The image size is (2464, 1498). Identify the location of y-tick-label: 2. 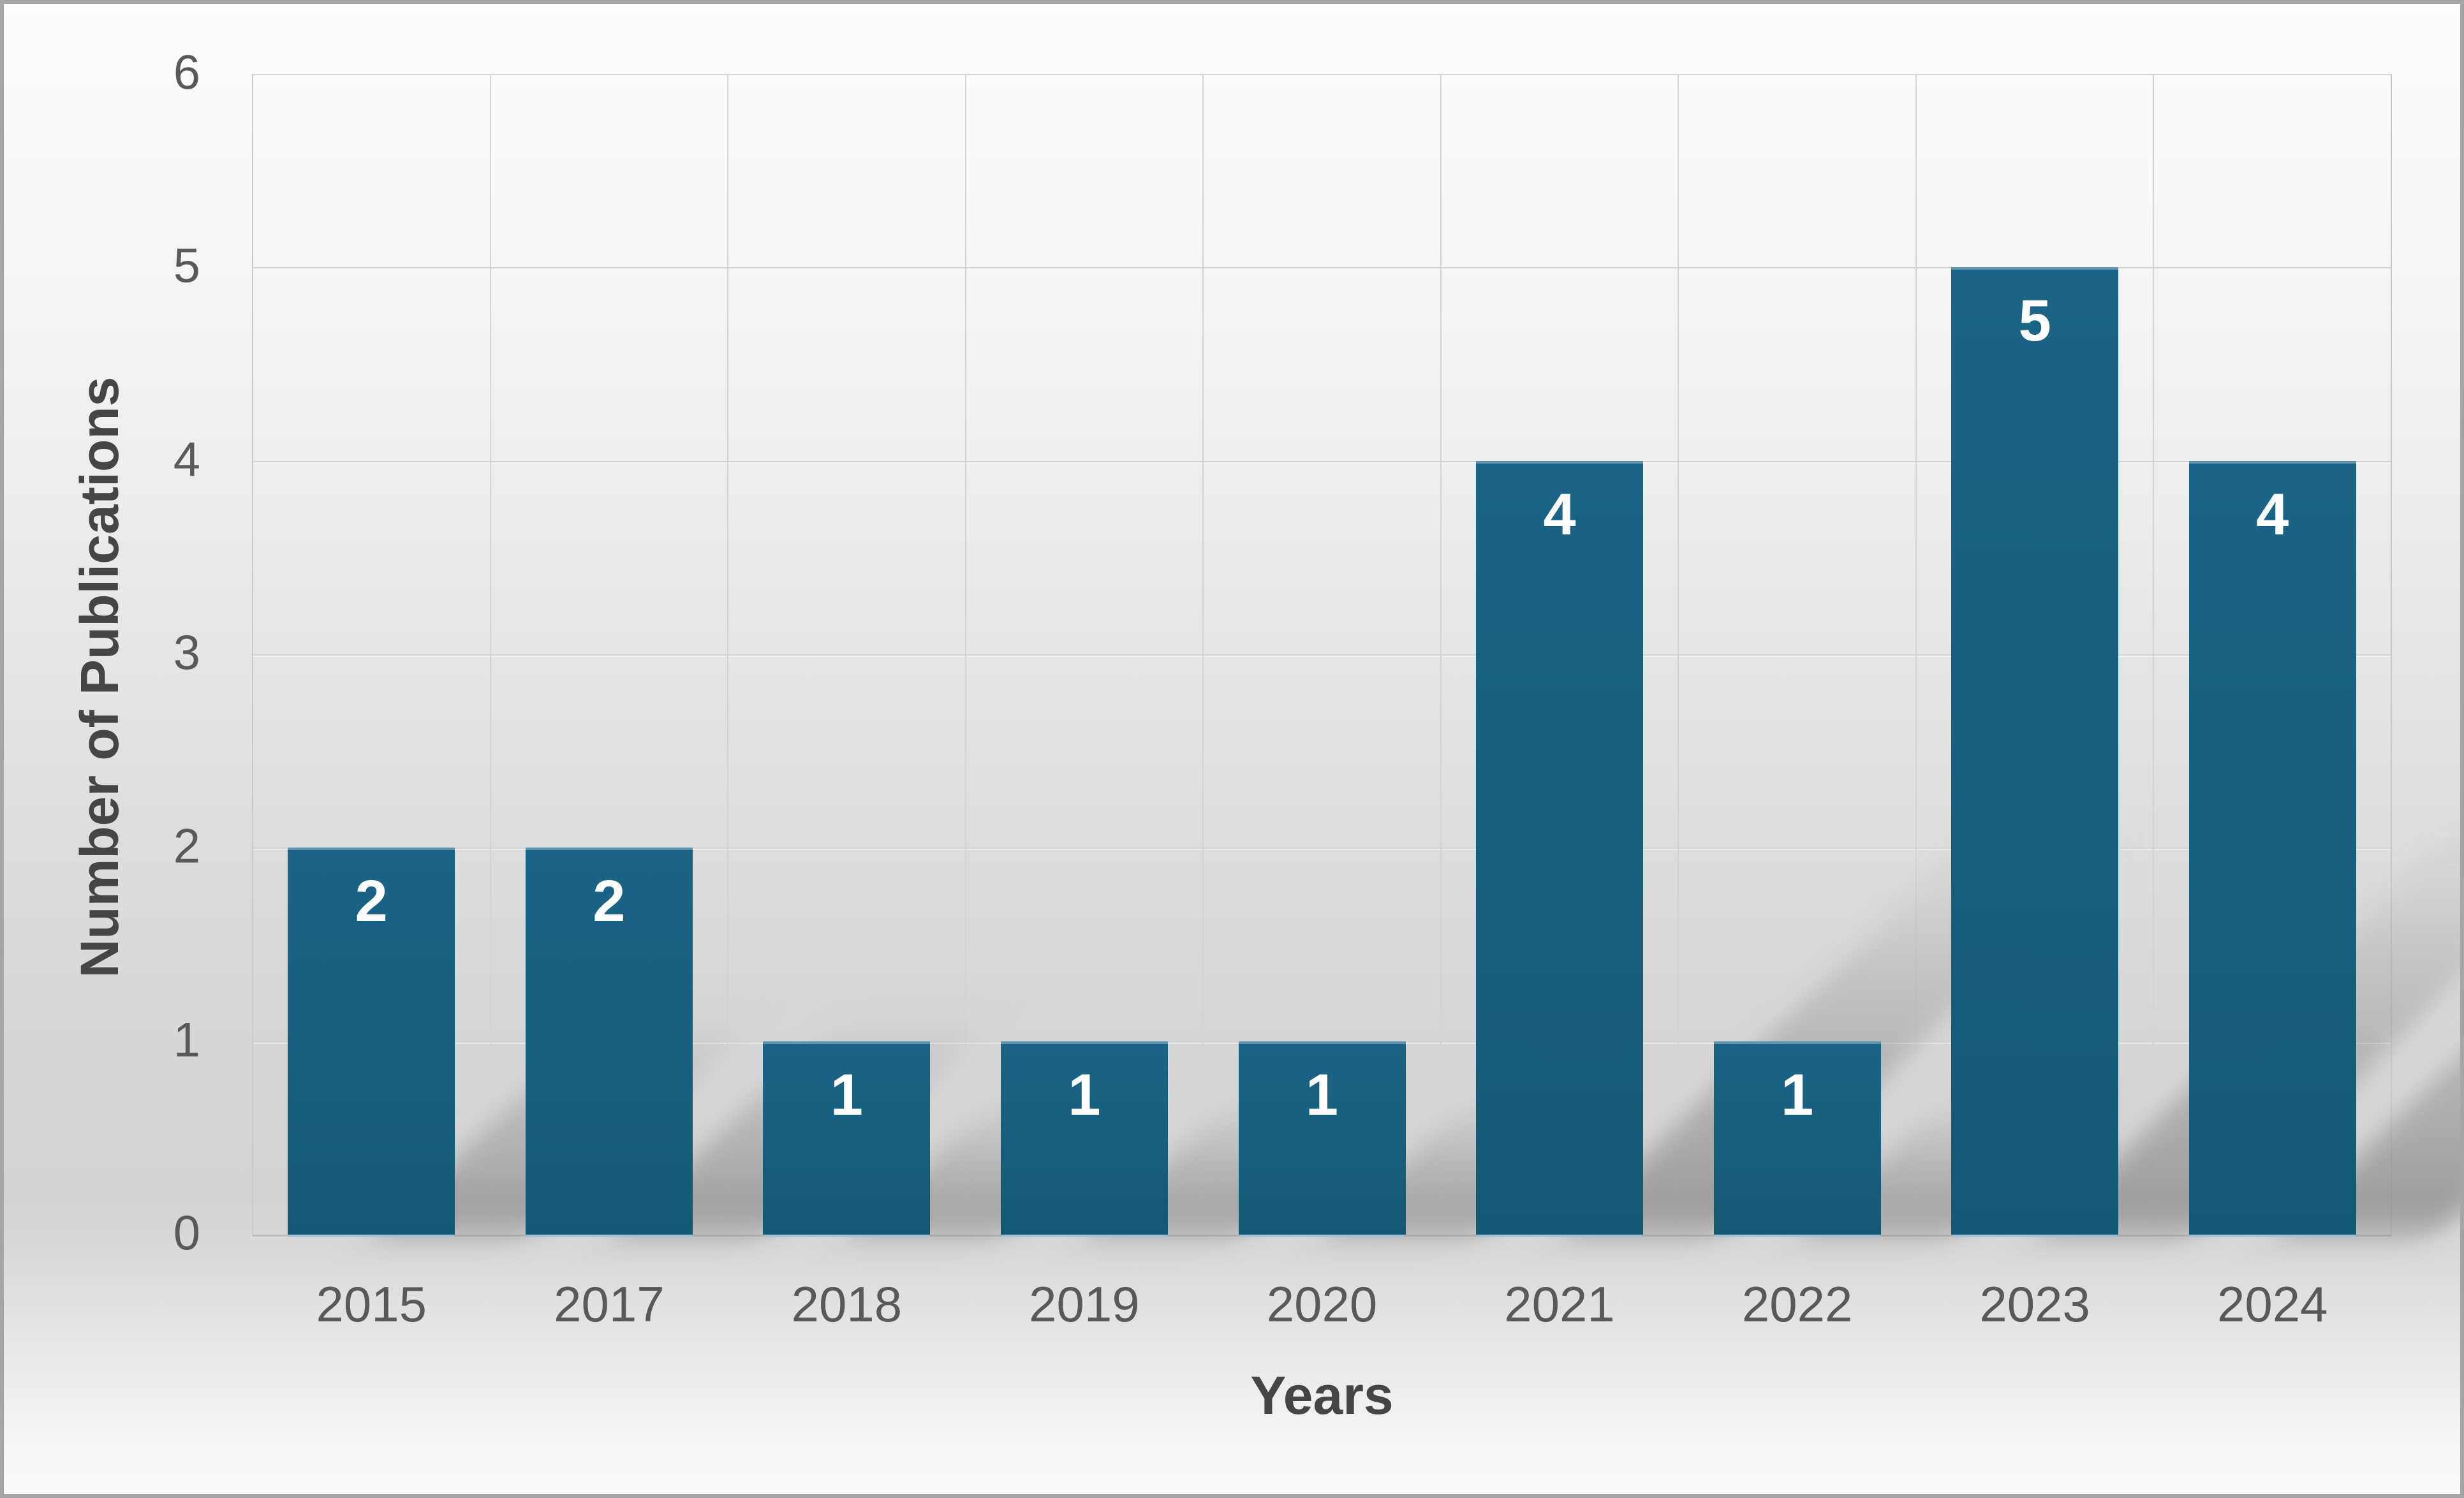
(186, 846).